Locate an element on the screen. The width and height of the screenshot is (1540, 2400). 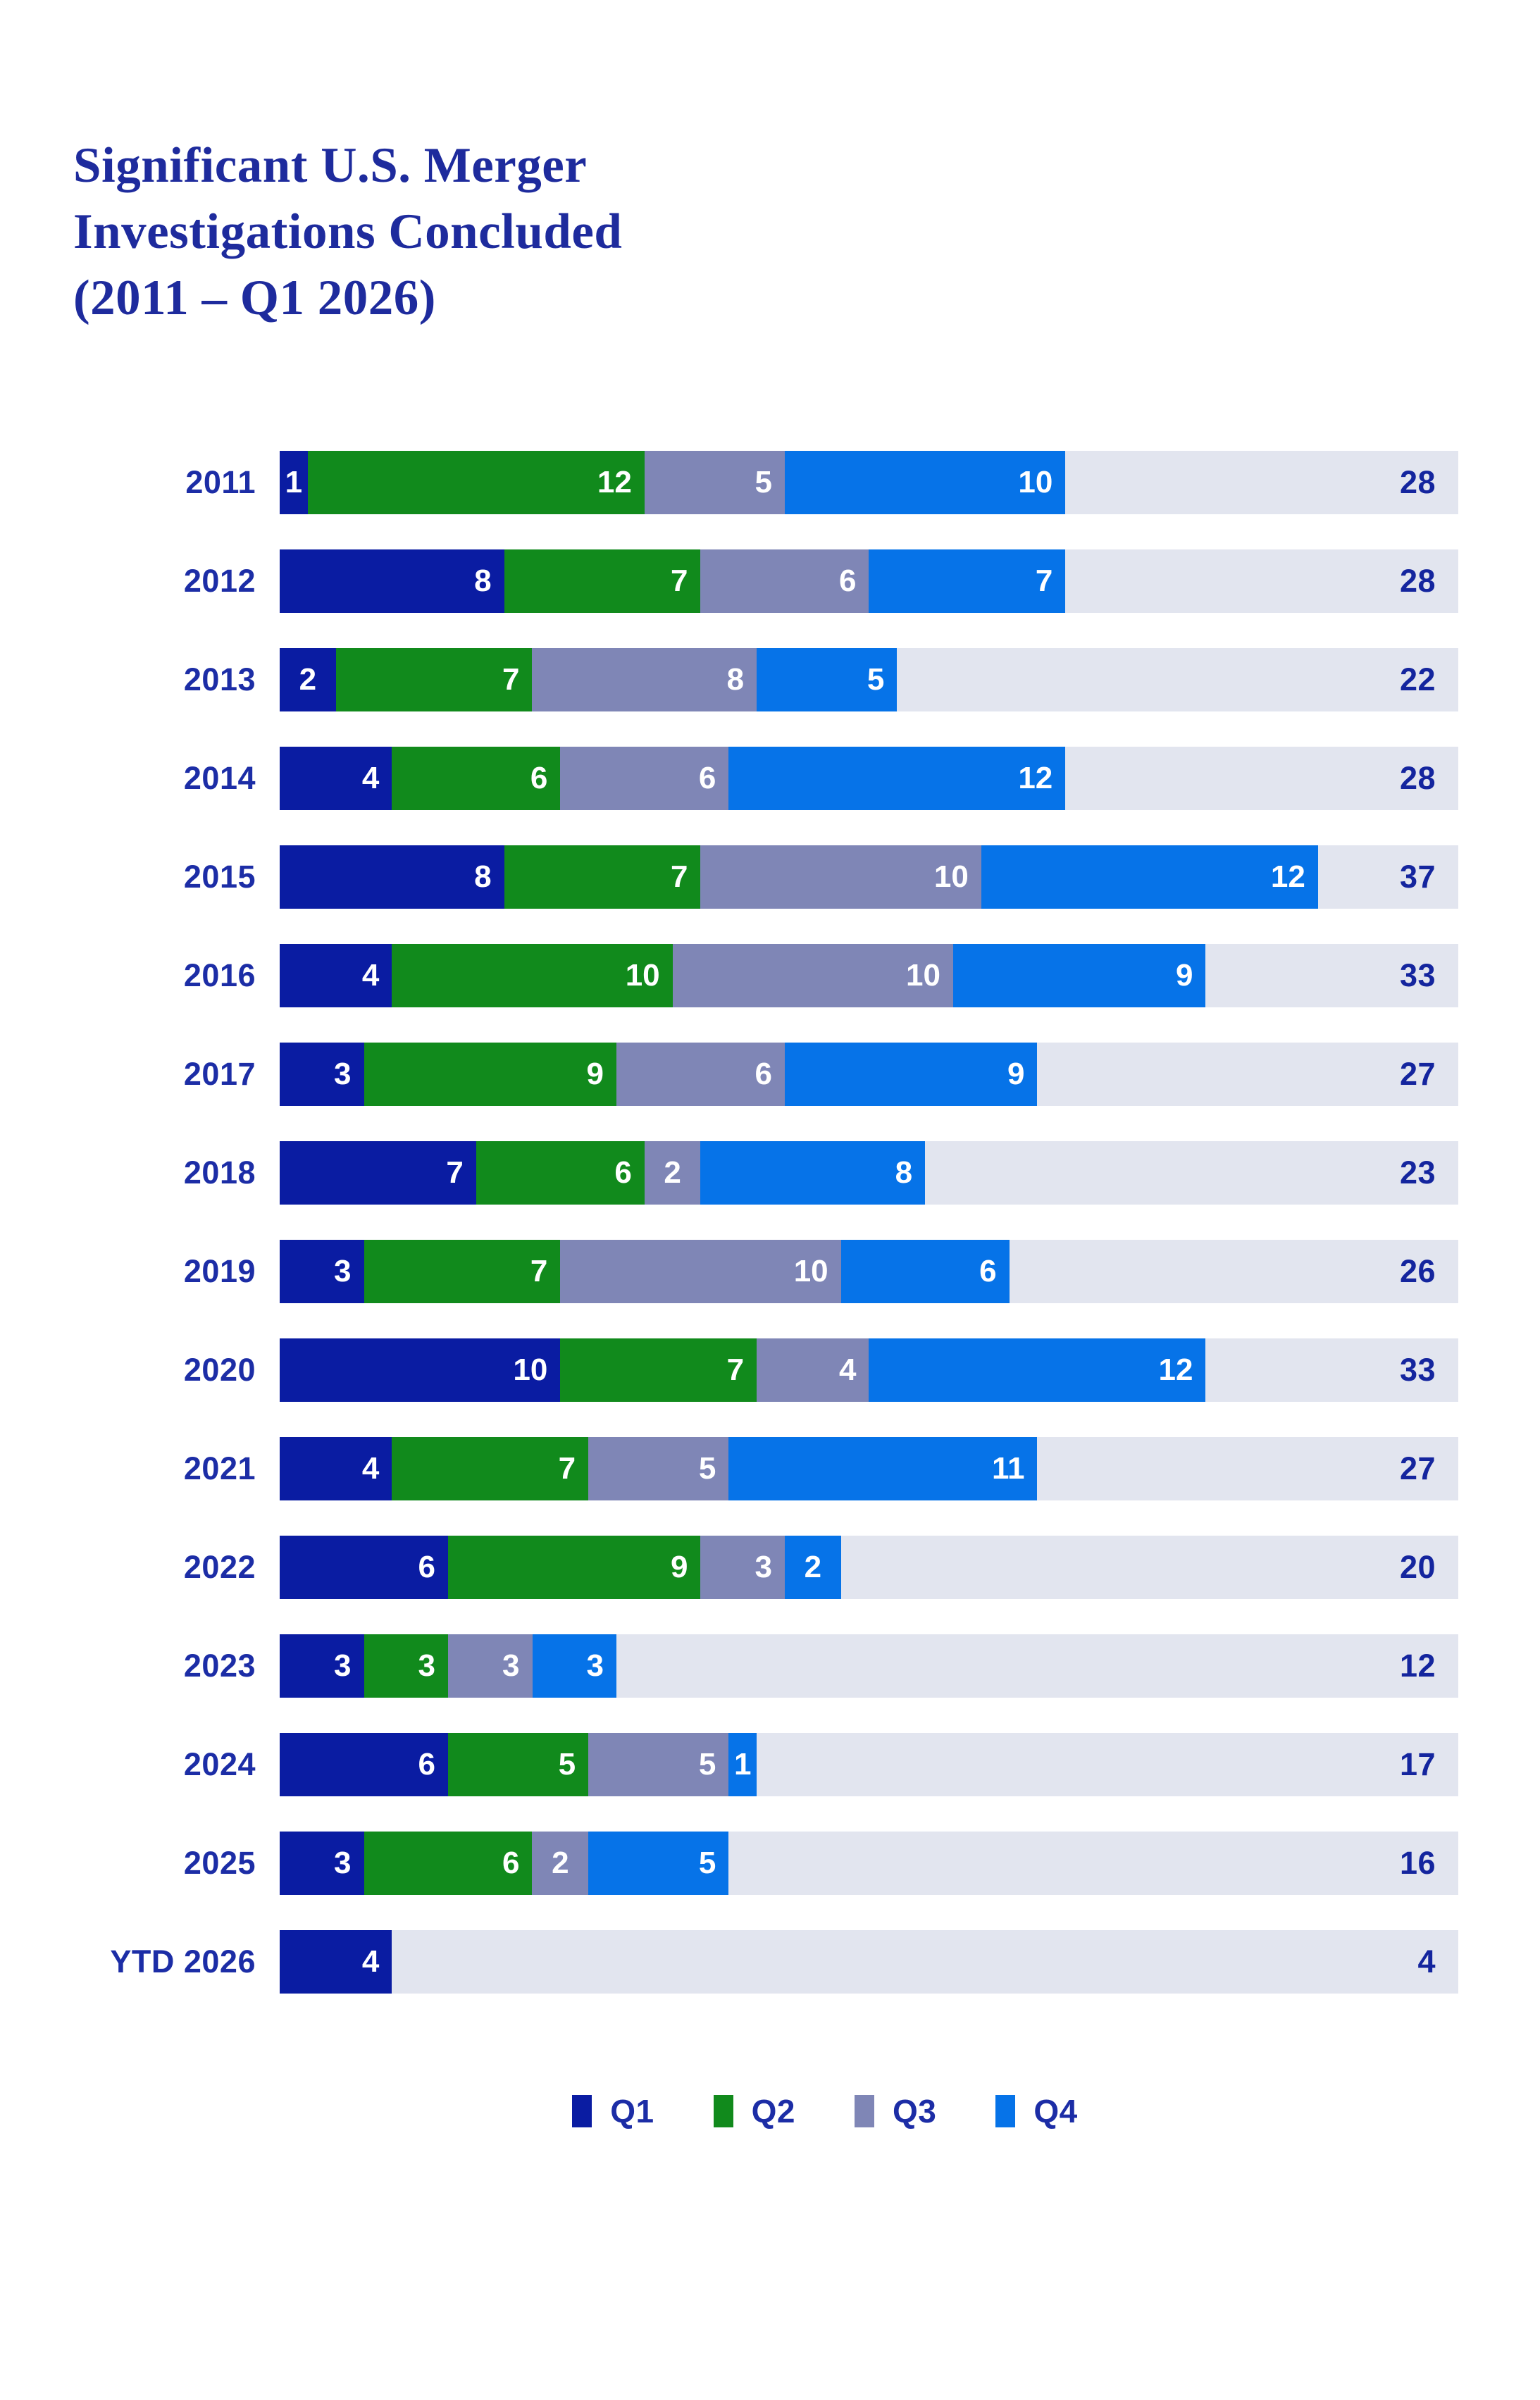
segment-value: 8 is located at coordinates (904, 1172).